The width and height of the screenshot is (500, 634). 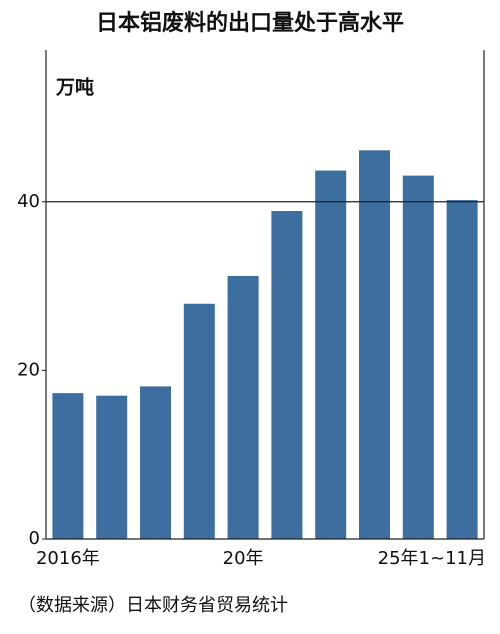 I want to click on source-note: （数据来源）日本财务省贸易统计, so click(x=153, y=605).